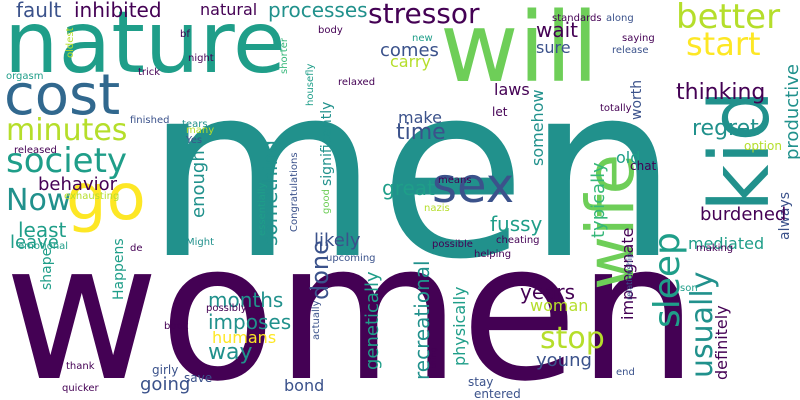 Image resolution: width=800 pixels, height=400 pixels. What do you see at coordinates (70, 42) in the screenshot?
I see `cloud-word-oldest: oldest` at bounding box center [70, 42].